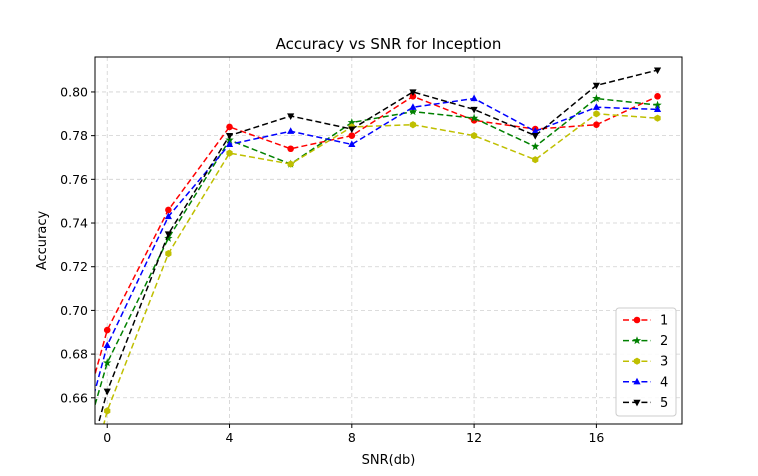  Describe the element at coordinates (42, 241) in the screenshot. I see `y-axis-label: Accuracy` at that location.